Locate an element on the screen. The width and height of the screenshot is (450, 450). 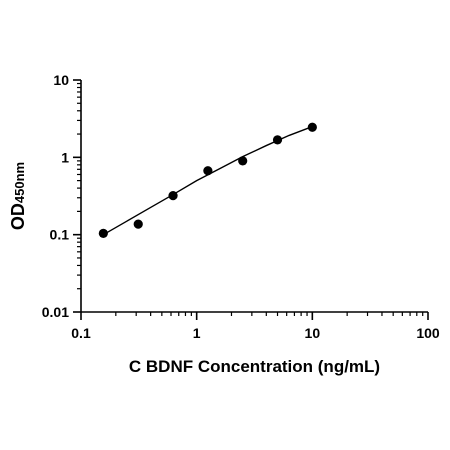
y-tick-label: 0.01 is located at coordinates (55, 312).